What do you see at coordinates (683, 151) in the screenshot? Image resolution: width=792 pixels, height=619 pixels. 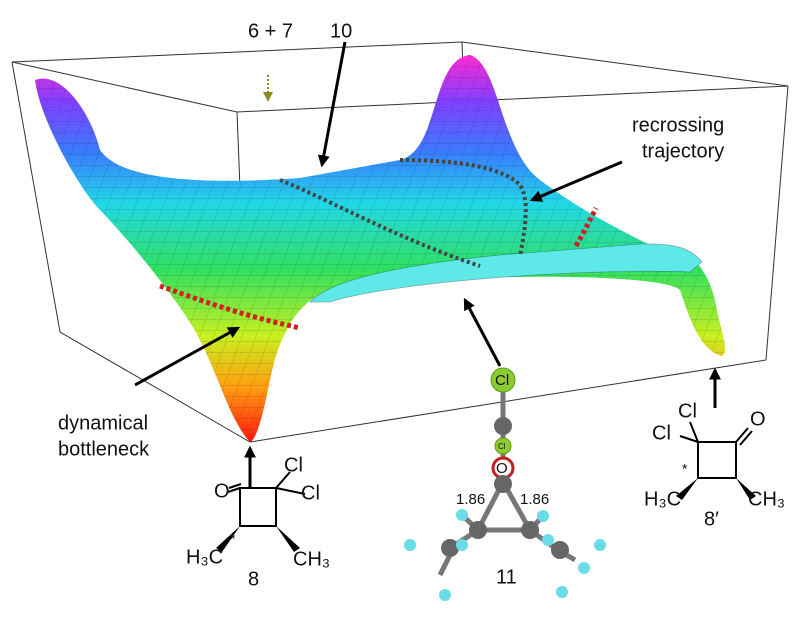 I see `recrossing-label: trajectory` at bounding box center [683, 151].